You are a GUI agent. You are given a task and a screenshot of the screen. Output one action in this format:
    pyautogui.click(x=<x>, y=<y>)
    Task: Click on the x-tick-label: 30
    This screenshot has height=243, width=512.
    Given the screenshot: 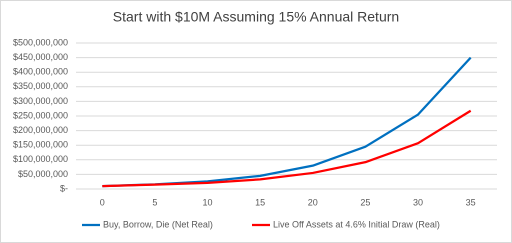 What is the action you would take?
    pyautogui.click(x=418, y=202)
    